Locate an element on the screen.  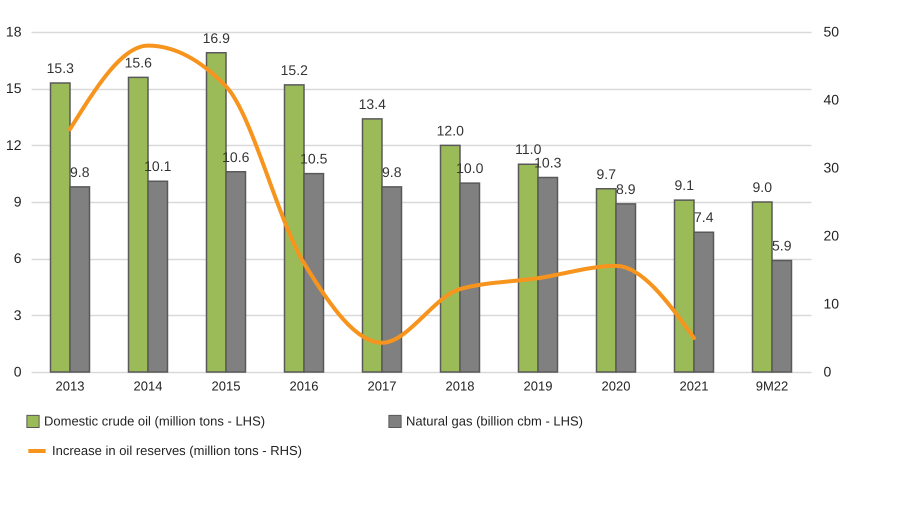
data-label: 15.3 is located at coordinates (60, 68).